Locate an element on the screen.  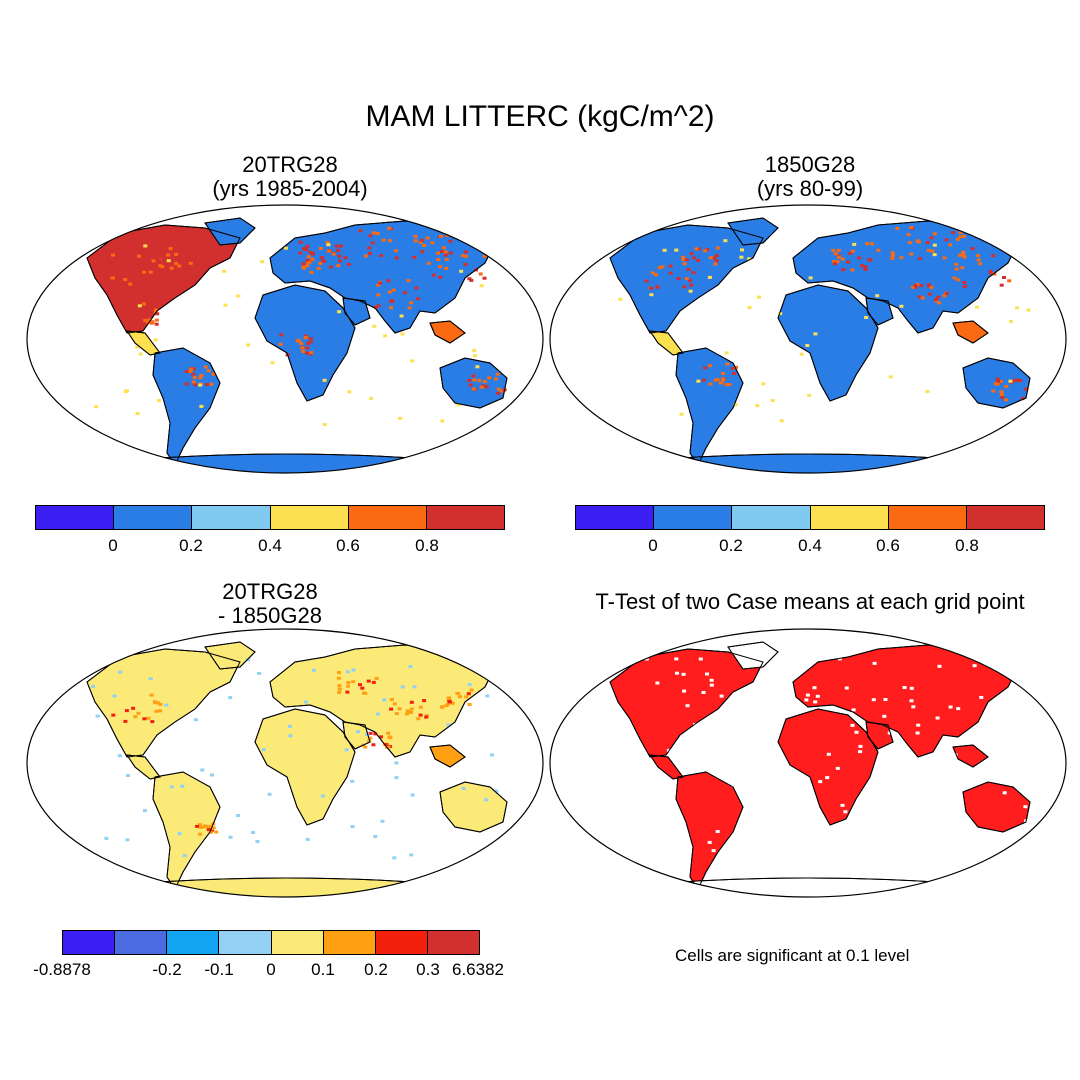
coastline-australia is located at coordinates (996, 807).